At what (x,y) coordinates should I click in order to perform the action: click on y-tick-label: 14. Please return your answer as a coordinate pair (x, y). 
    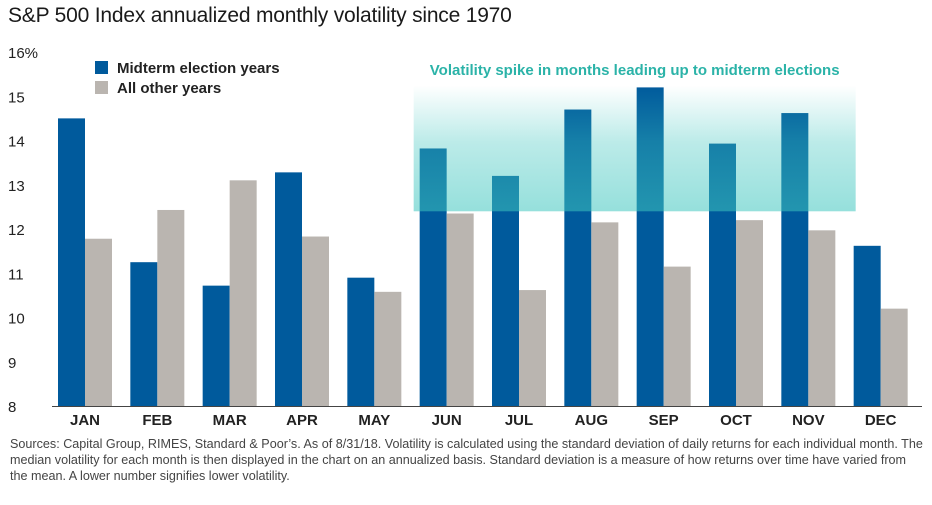
    Looking at the image, I should click on (16, 142).